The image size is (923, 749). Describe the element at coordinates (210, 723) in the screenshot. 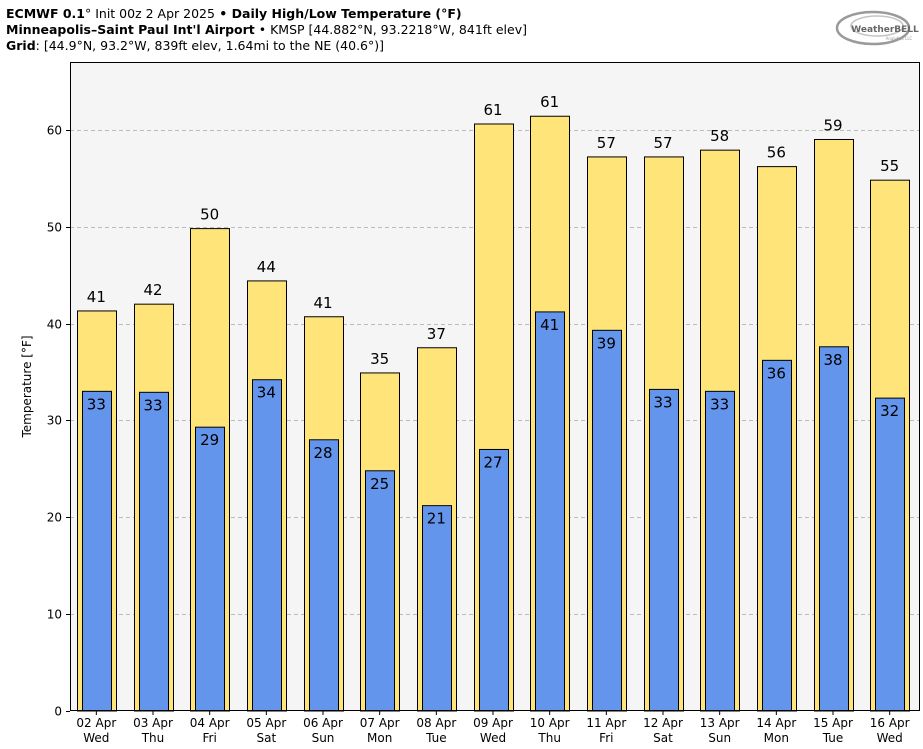

I see `x-tick-label-date: 04 Apr` at that location.